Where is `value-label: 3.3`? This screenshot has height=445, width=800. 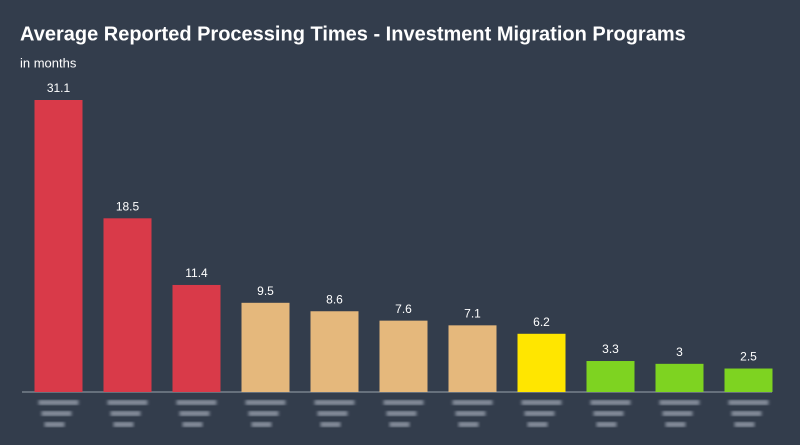 value-label: 3.3 is located at coordinates (610, 349).